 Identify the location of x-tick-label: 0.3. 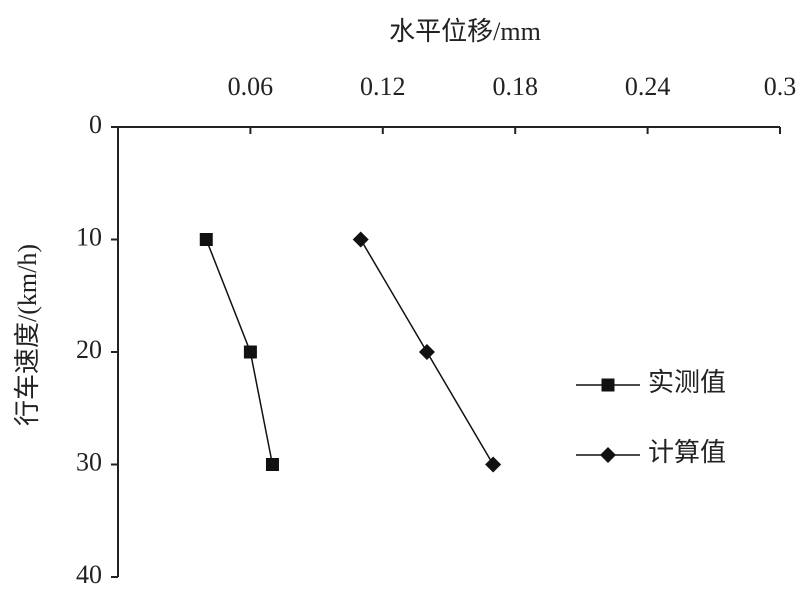
(780, 86).